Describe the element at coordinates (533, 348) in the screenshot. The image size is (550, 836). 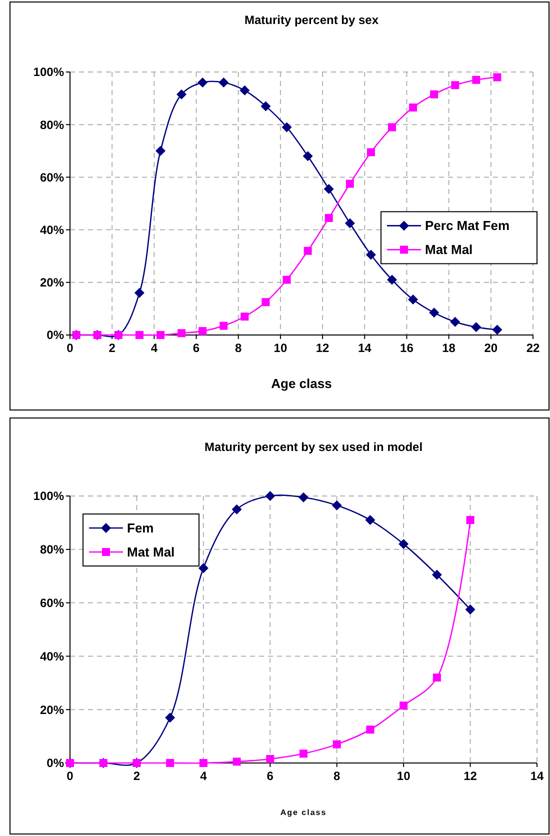
I see `x-tick-label: 22` at that location.